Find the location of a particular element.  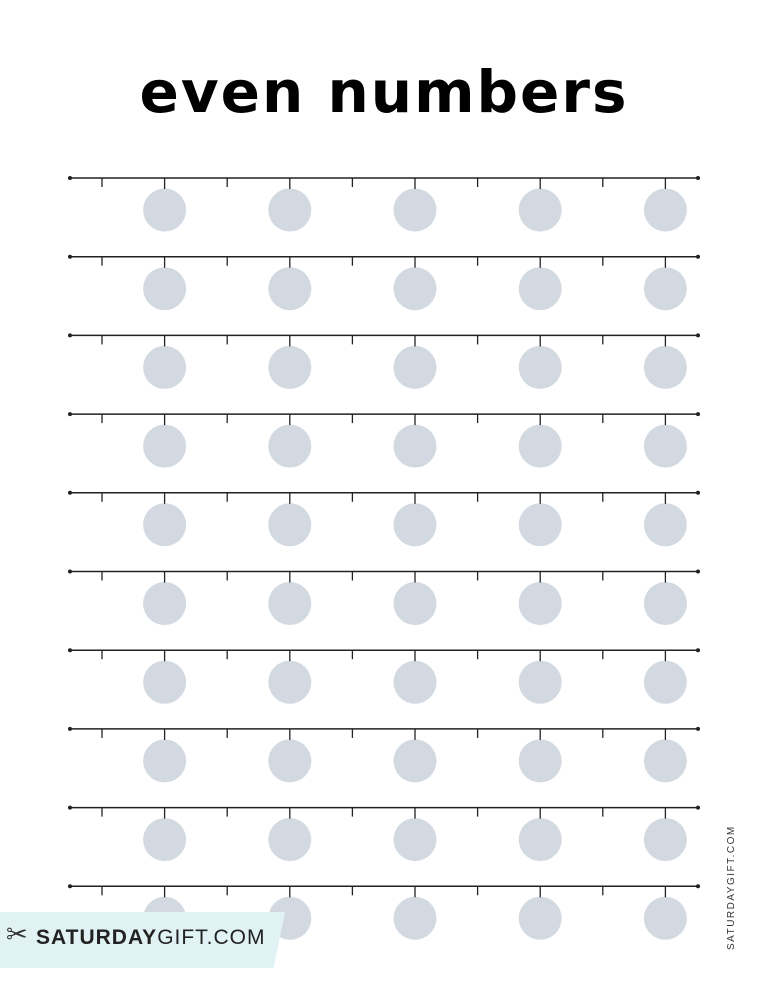

scissors-ribbon-icon: ✂ is located at coordinates (17, 935).